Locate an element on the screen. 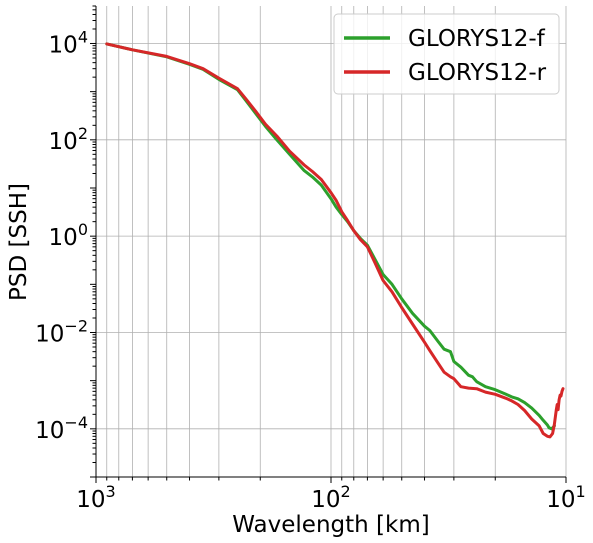  x-tick-label: 10³ is located at coordinates (95, 497).